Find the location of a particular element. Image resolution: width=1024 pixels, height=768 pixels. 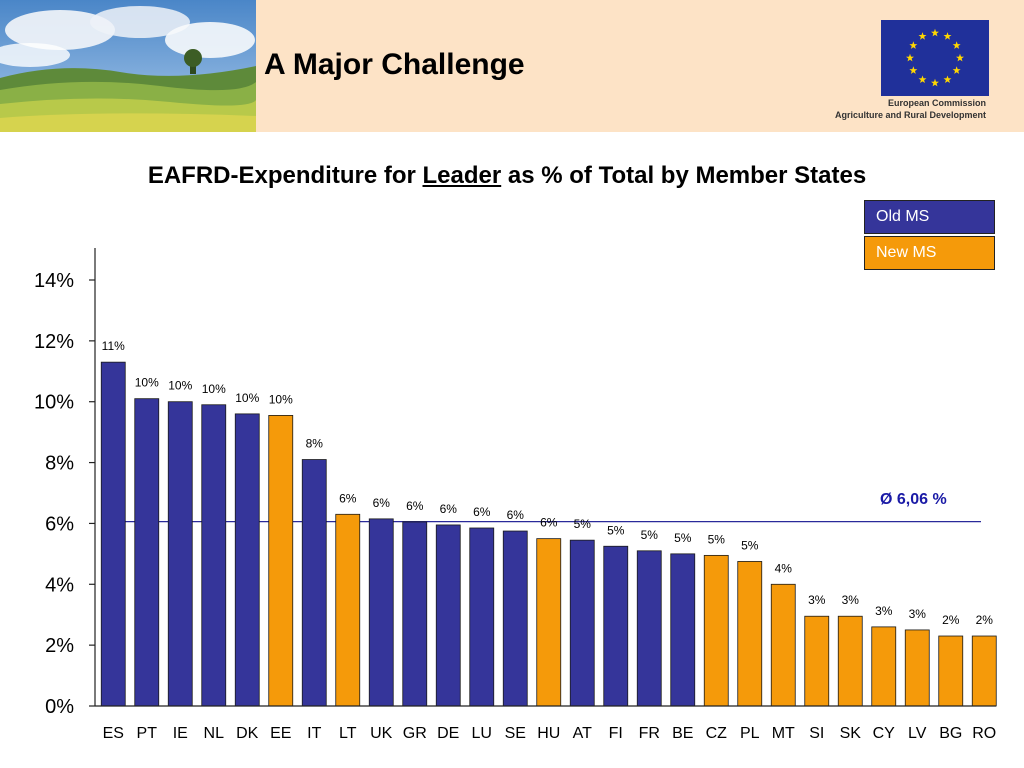

y-tick-label: 0% is located at coordinates (59, 707).